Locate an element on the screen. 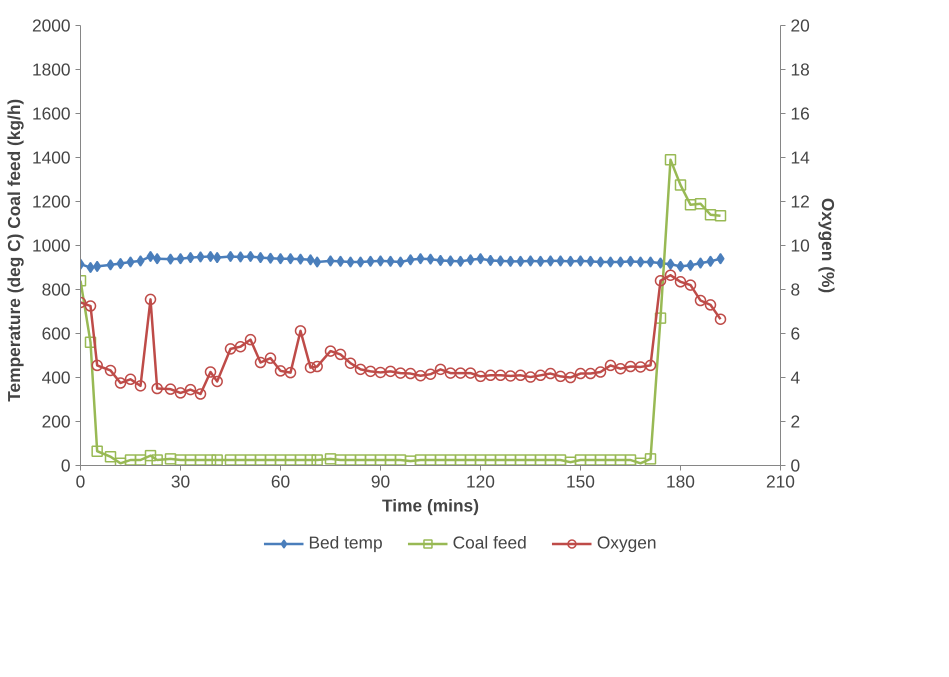 The height and width of the screenshot is (677, 949). x-tick-label: 60 is located at coordinates (280, 482).